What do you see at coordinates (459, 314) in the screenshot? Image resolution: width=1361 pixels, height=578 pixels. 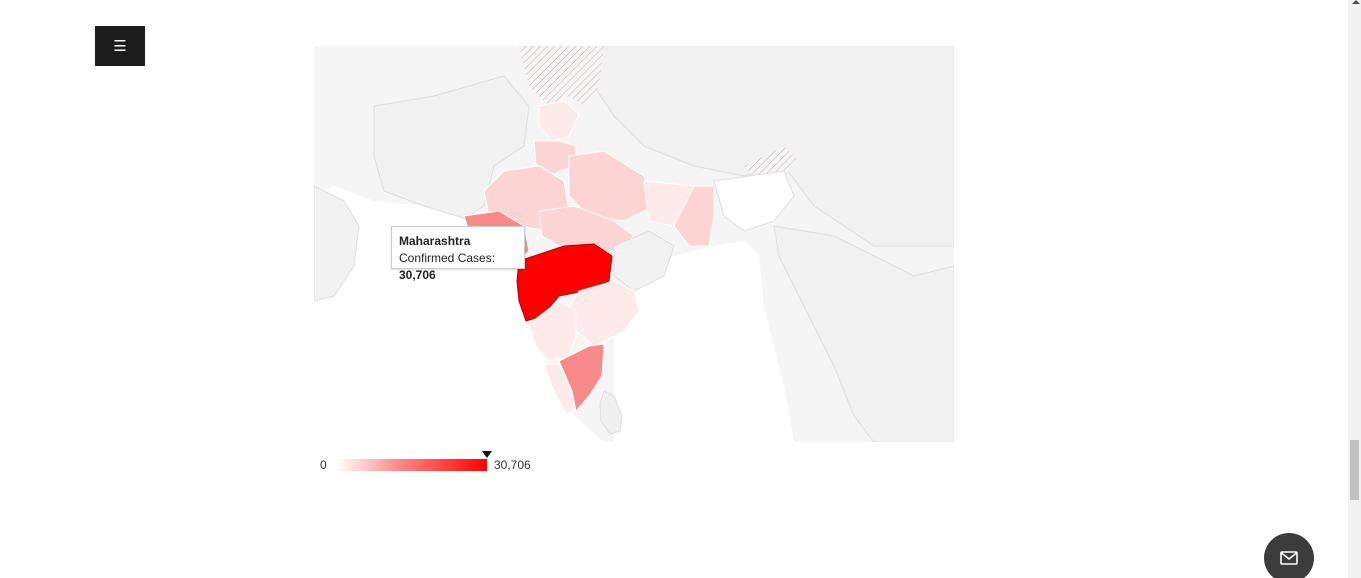 I see `arabian-sea` at bounding box center [459, 314].